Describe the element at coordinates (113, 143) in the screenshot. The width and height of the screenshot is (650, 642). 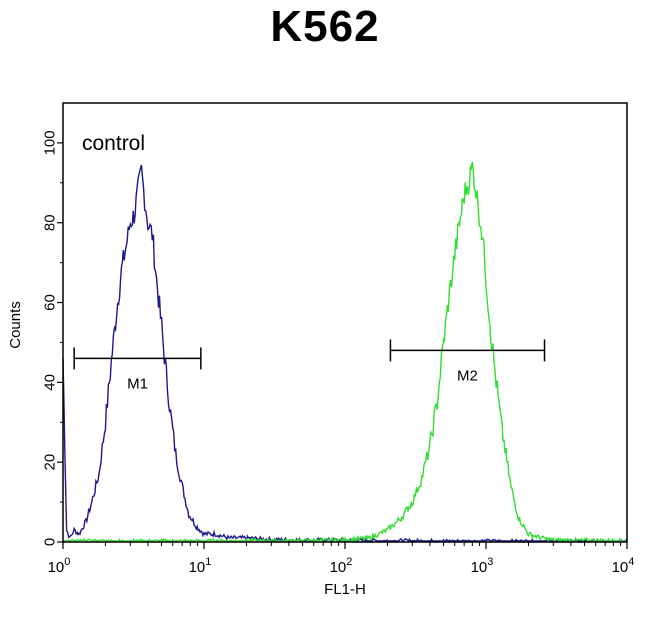
I see `control-annotation: control` at that location.